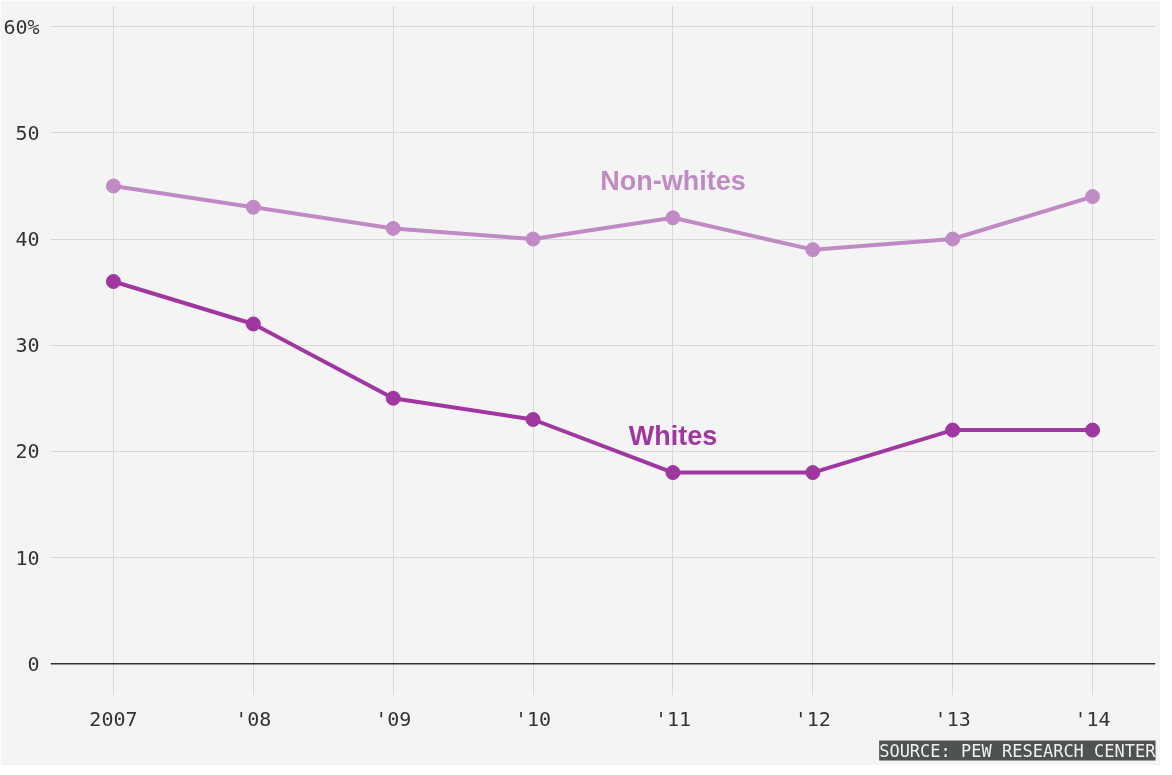  I want to click on y-tick-label: 0, so click(33, 663).